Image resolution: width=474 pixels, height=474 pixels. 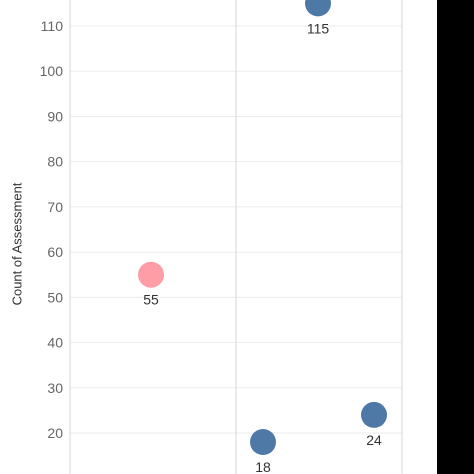 What do you see at coordinates (455, 237) in the screenshot?
I see `right-edge-band` at bounding box center [455, 237].